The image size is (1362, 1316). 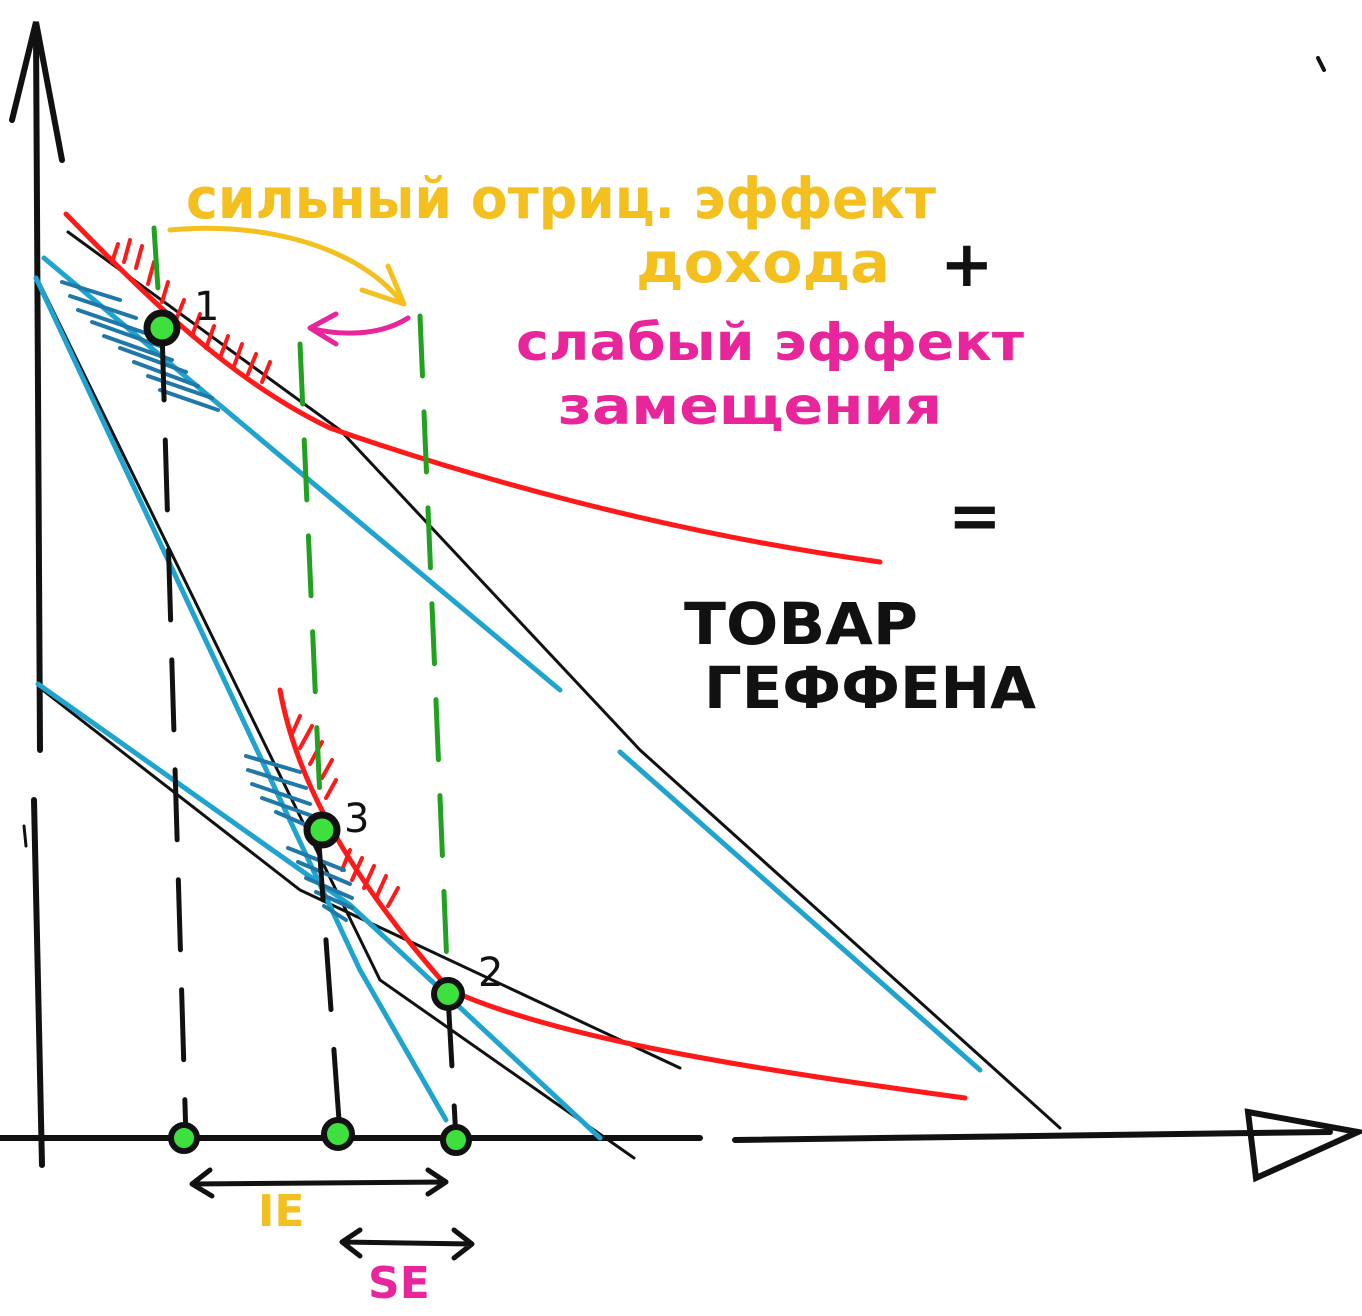 What do you see at coordinates (38, 597) in the screenshot?
I see `y-axis` at bounding box center [38, 597].